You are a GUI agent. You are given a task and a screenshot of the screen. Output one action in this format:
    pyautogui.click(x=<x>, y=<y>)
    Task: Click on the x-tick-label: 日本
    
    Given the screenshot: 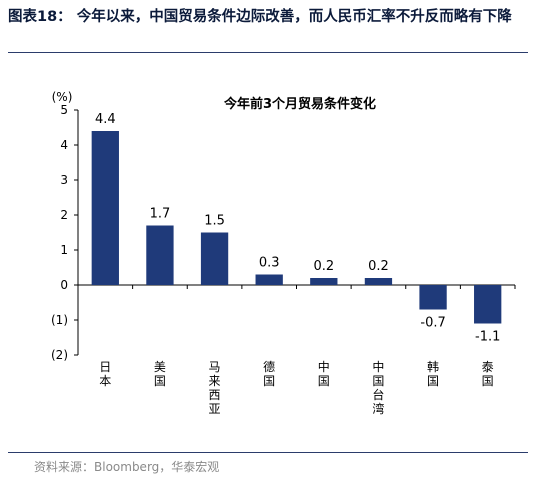 What is the action you would take?
    pyautogui.click(x=105, y=374)
    